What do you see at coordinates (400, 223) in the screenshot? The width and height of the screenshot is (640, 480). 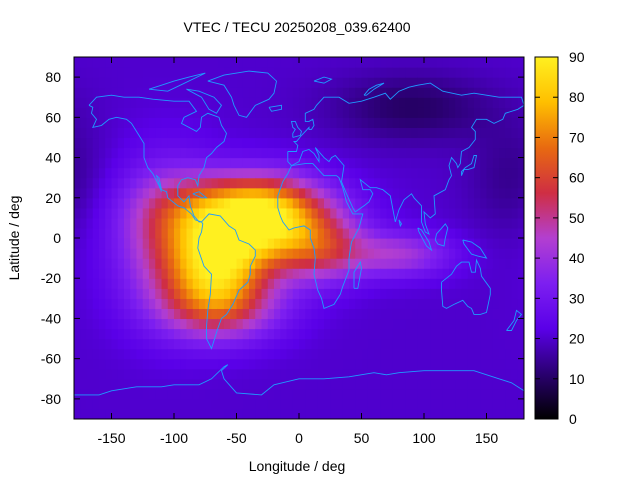 I see `coastline-sri-lanka` at bounding box center [400, 223].